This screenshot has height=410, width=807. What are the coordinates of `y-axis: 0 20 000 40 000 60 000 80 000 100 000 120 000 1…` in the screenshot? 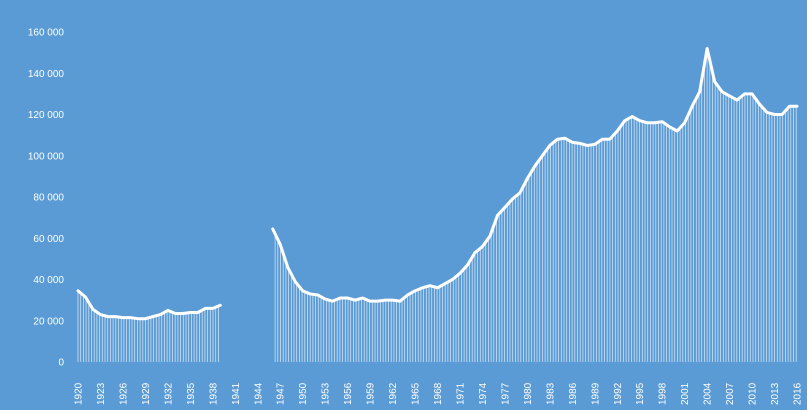 It's located at (46, 198).